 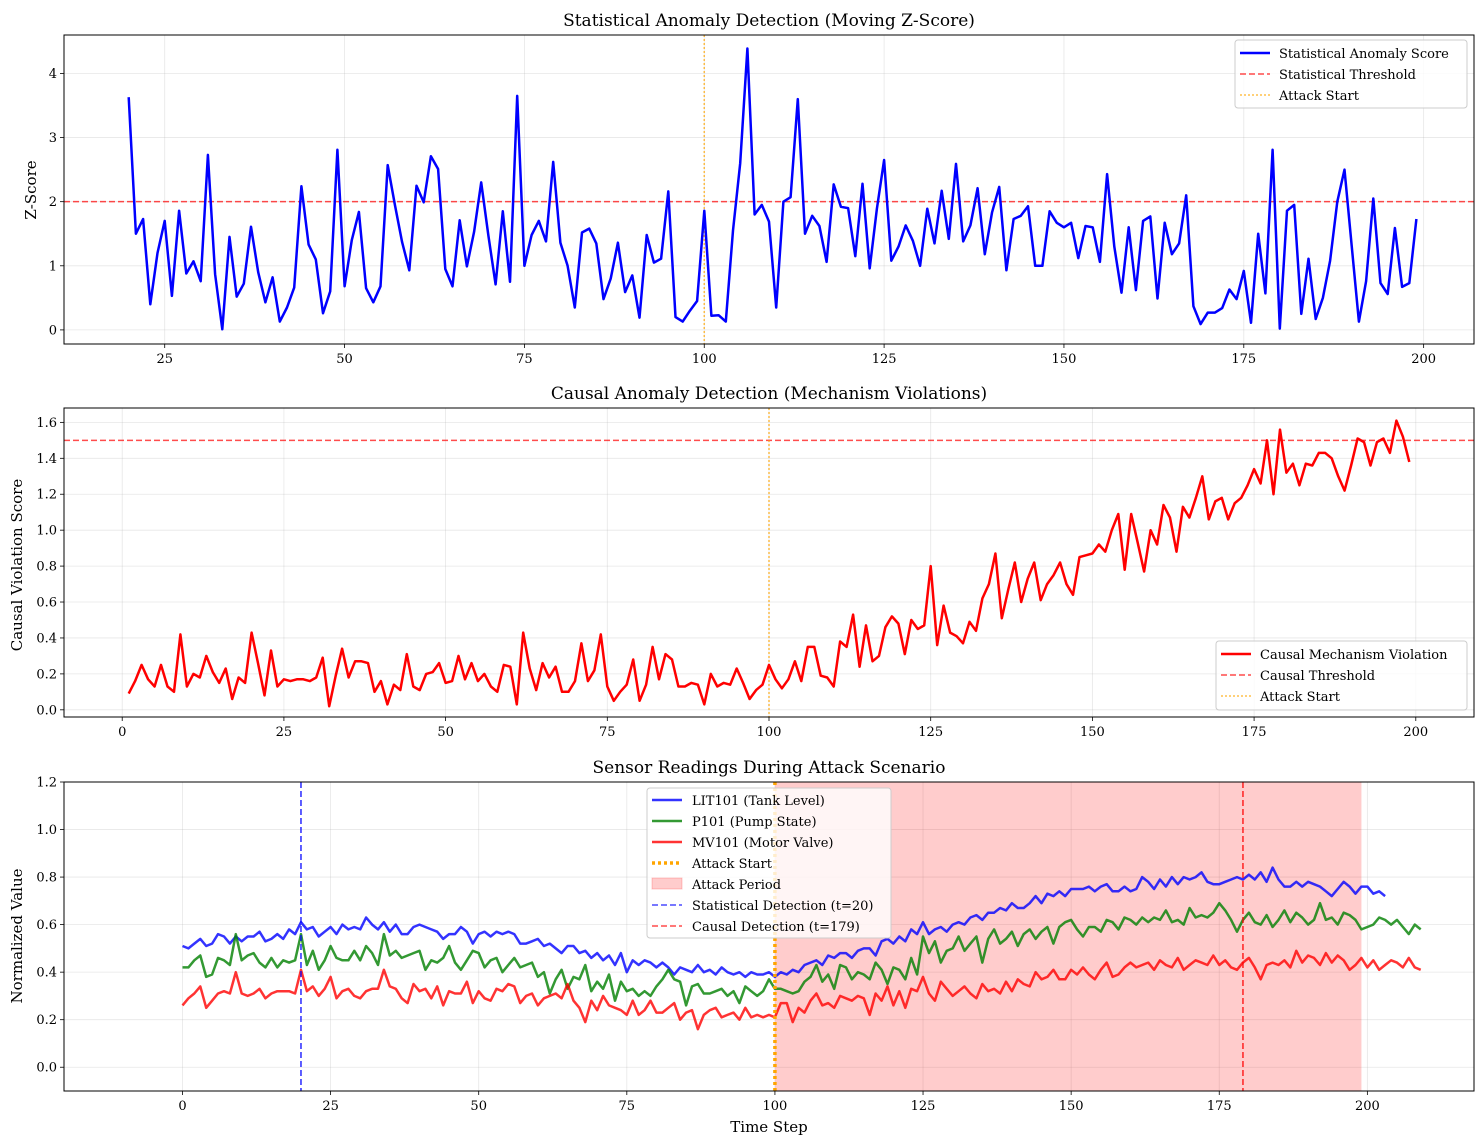 I want to click on y-axis-label: Z-Score, so click(x=31, y=189).